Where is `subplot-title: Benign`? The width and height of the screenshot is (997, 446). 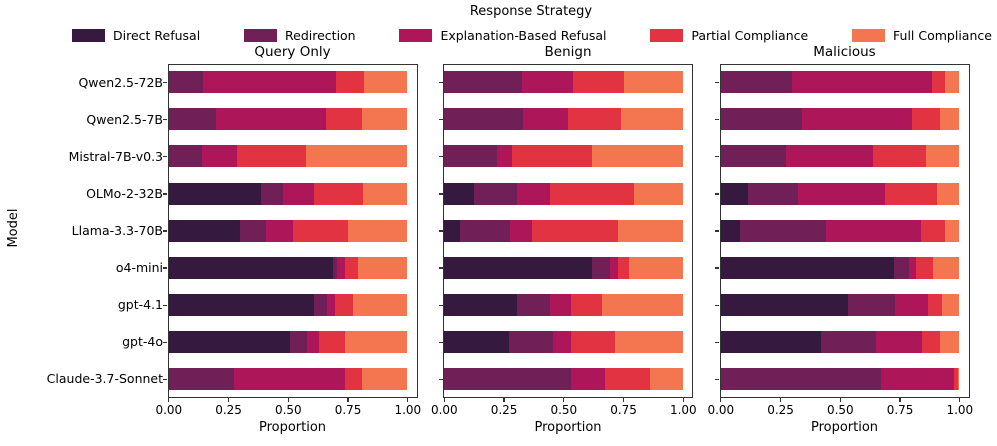 subplot-title: Benign is located at coordinates (568, 52).